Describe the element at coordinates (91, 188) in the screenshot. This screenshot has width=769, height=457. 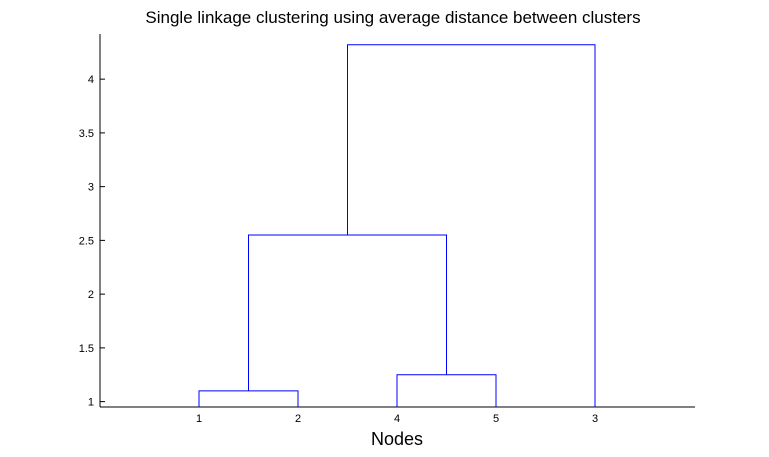
I see `y-tick-label: 3` at that location.